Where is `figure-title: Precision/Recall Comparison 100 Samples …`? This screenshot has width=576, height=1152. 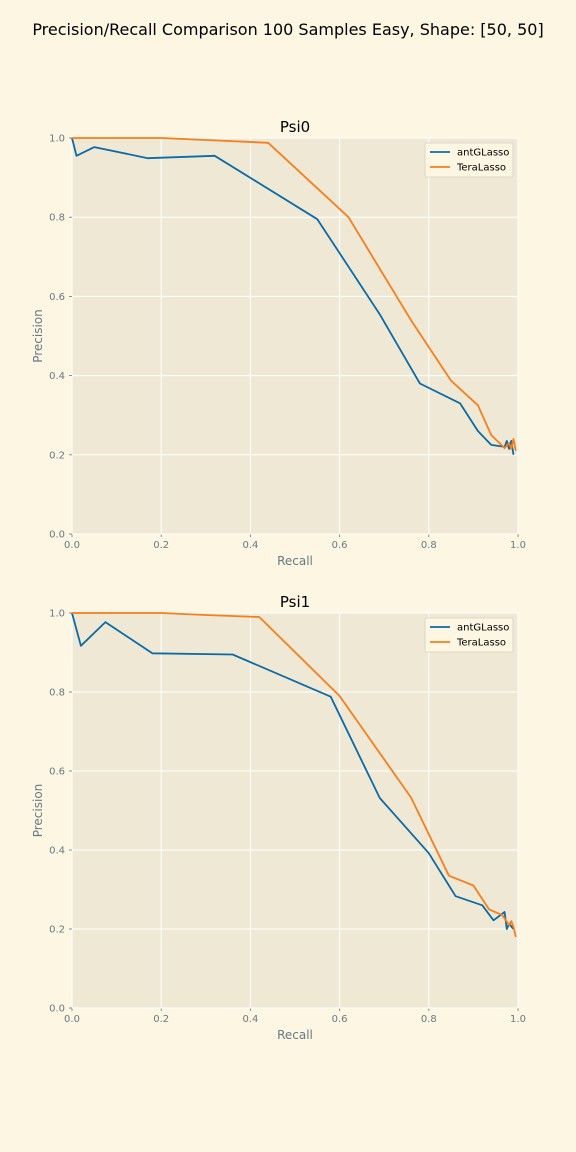
figure-title: Precision/Recall Comparison 100 Samples … is located at coordinates (287, 29).